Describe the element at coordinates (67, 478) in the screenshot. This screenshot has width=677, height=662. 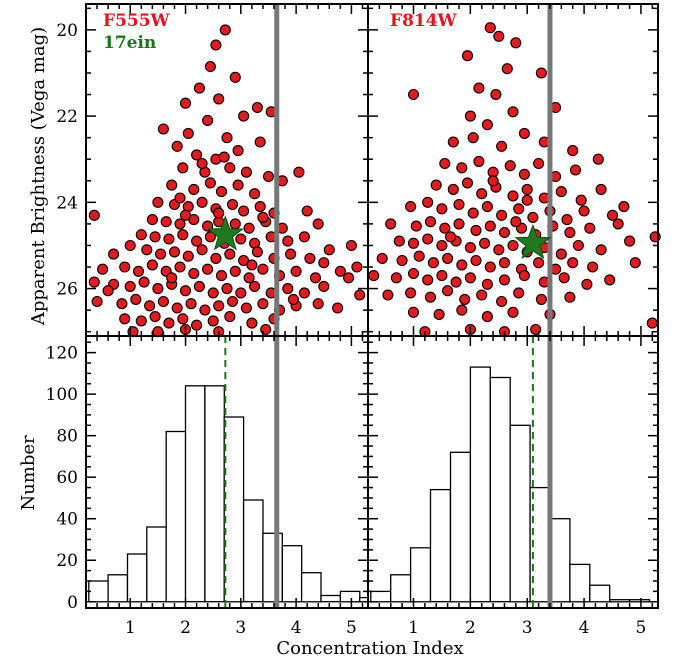
I see `y-tick-label-number-60: 60` at that location.